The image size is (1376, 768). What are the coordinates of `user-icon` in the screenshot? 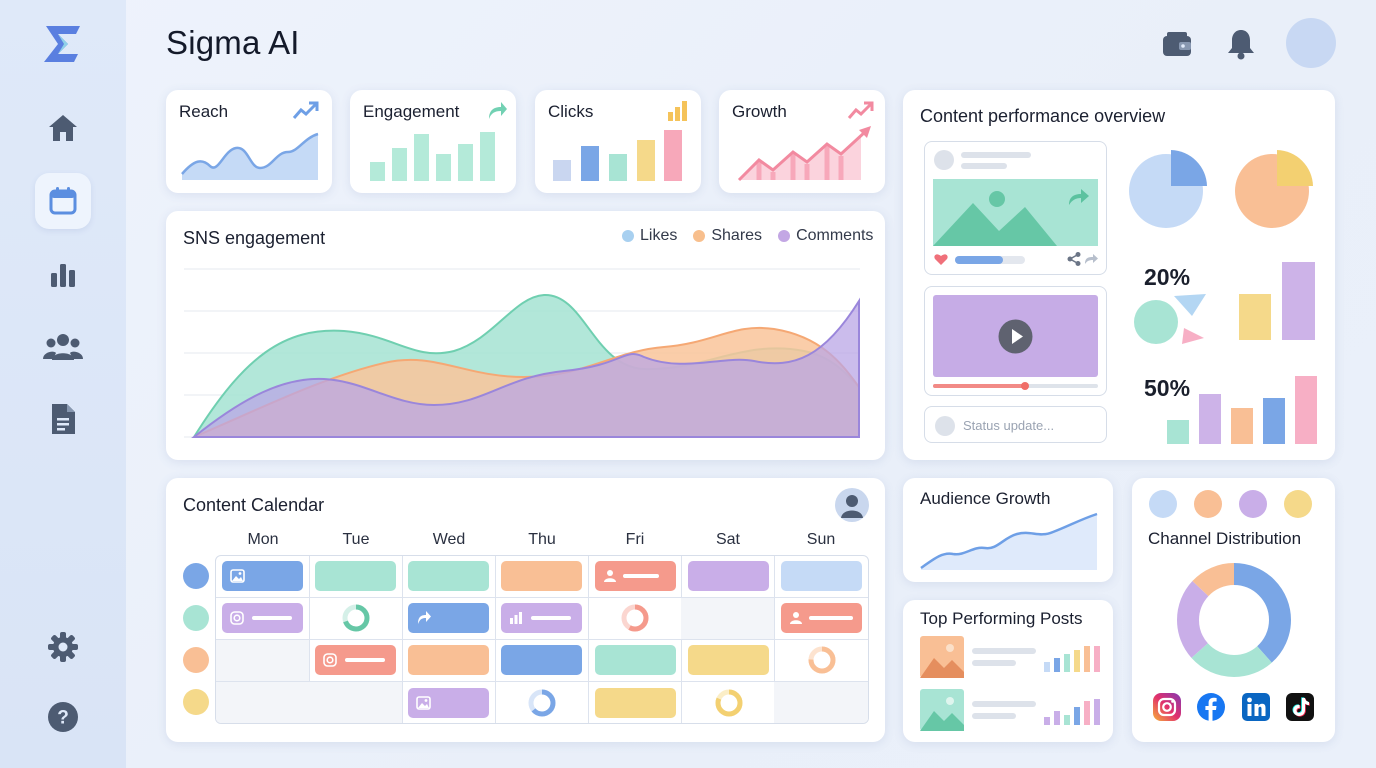 It's located at (610, 576).